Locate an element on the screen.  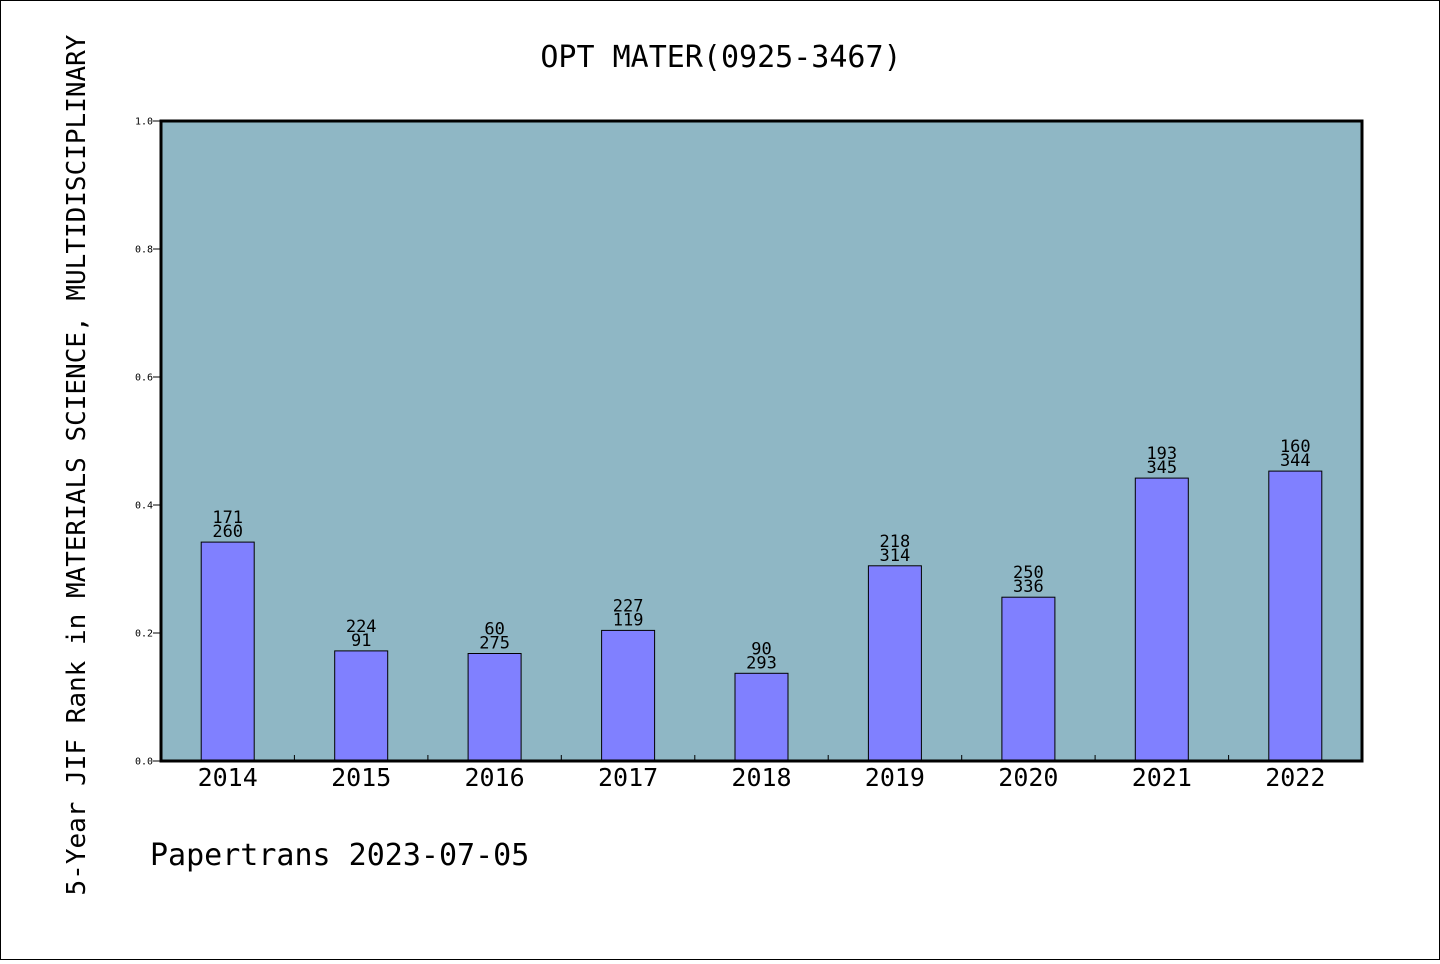
bar-label-top-2019: 218 is located at coordinates (895, 542).